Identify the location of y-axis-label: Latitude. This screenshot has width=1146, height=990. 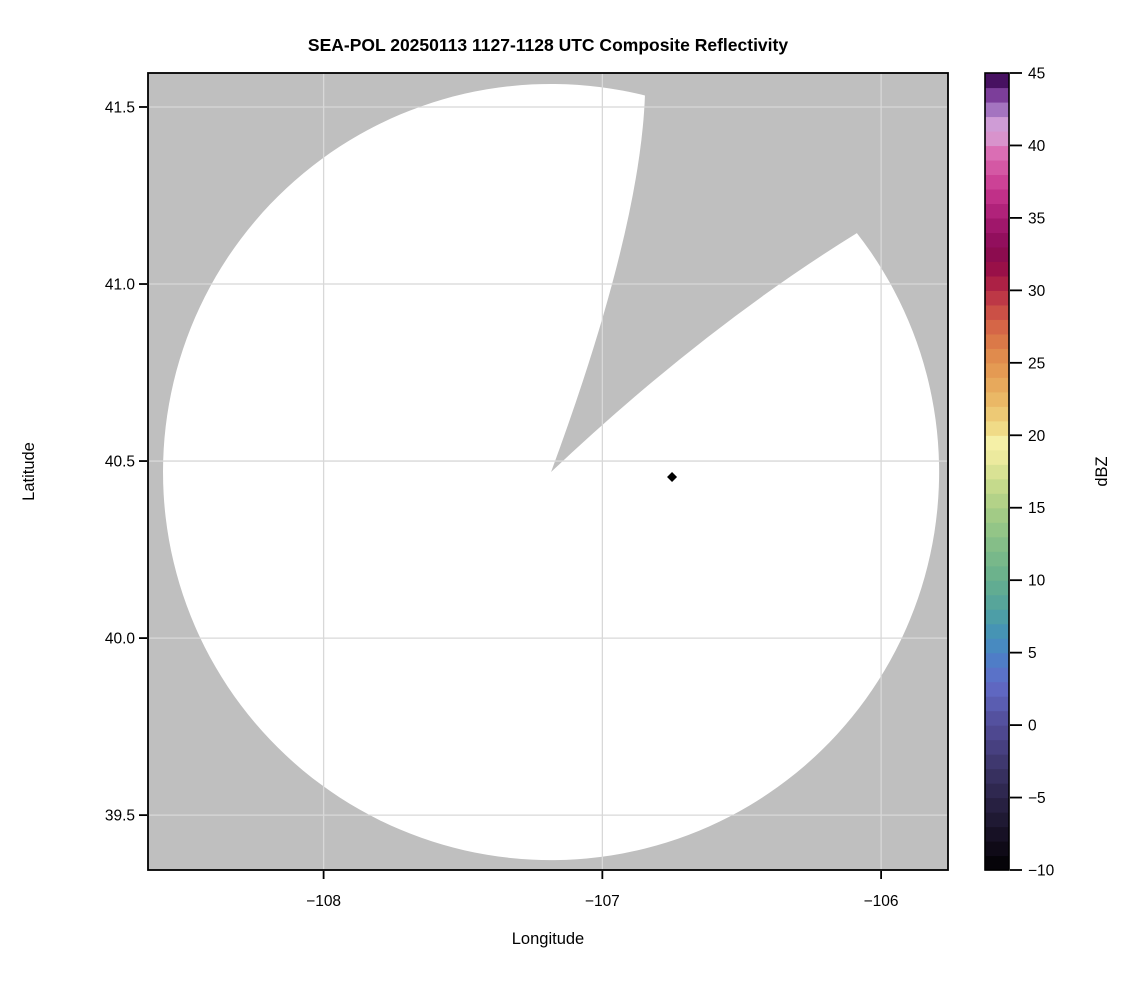
(29, 471).